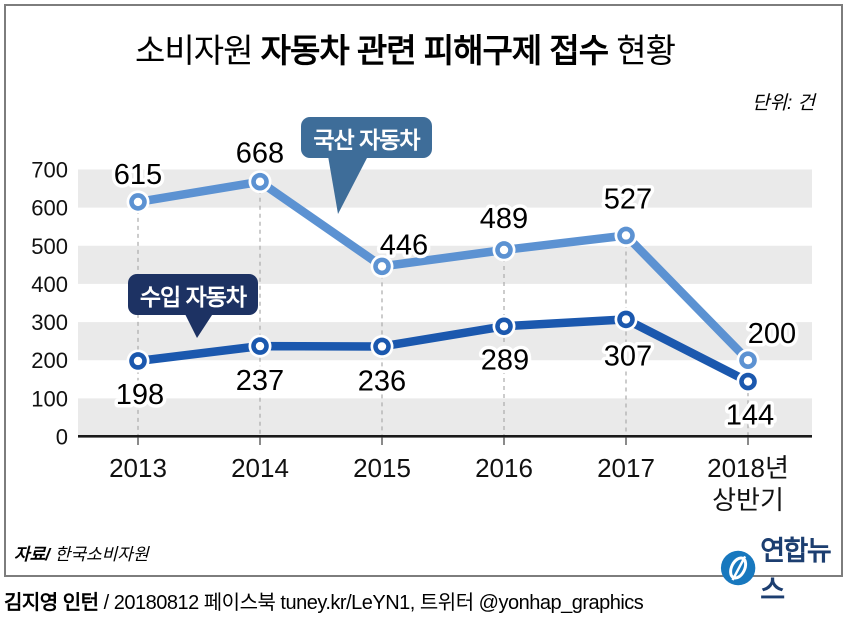 This screenshot has height=620, width=847. I want to click on svg-text: 0, so click(62, 437).